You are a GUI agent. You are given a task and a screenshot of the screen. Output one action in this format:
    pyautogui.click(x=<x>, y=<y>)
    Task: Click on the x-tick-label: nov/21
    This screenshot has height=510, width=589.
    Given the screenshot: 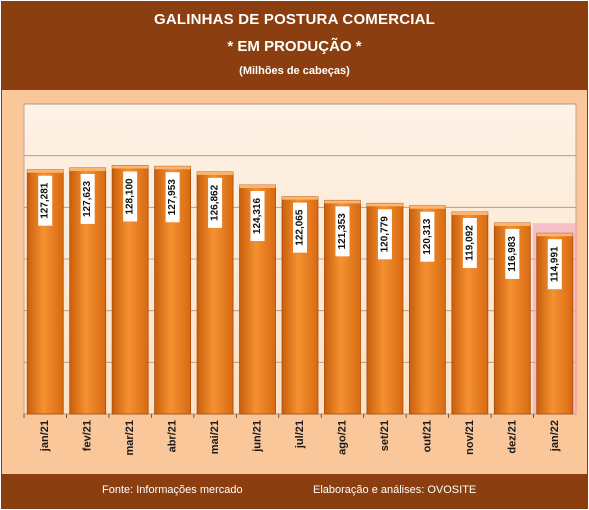 What is the action you would take?
    pyautogui.click(x=470, y=437)
    